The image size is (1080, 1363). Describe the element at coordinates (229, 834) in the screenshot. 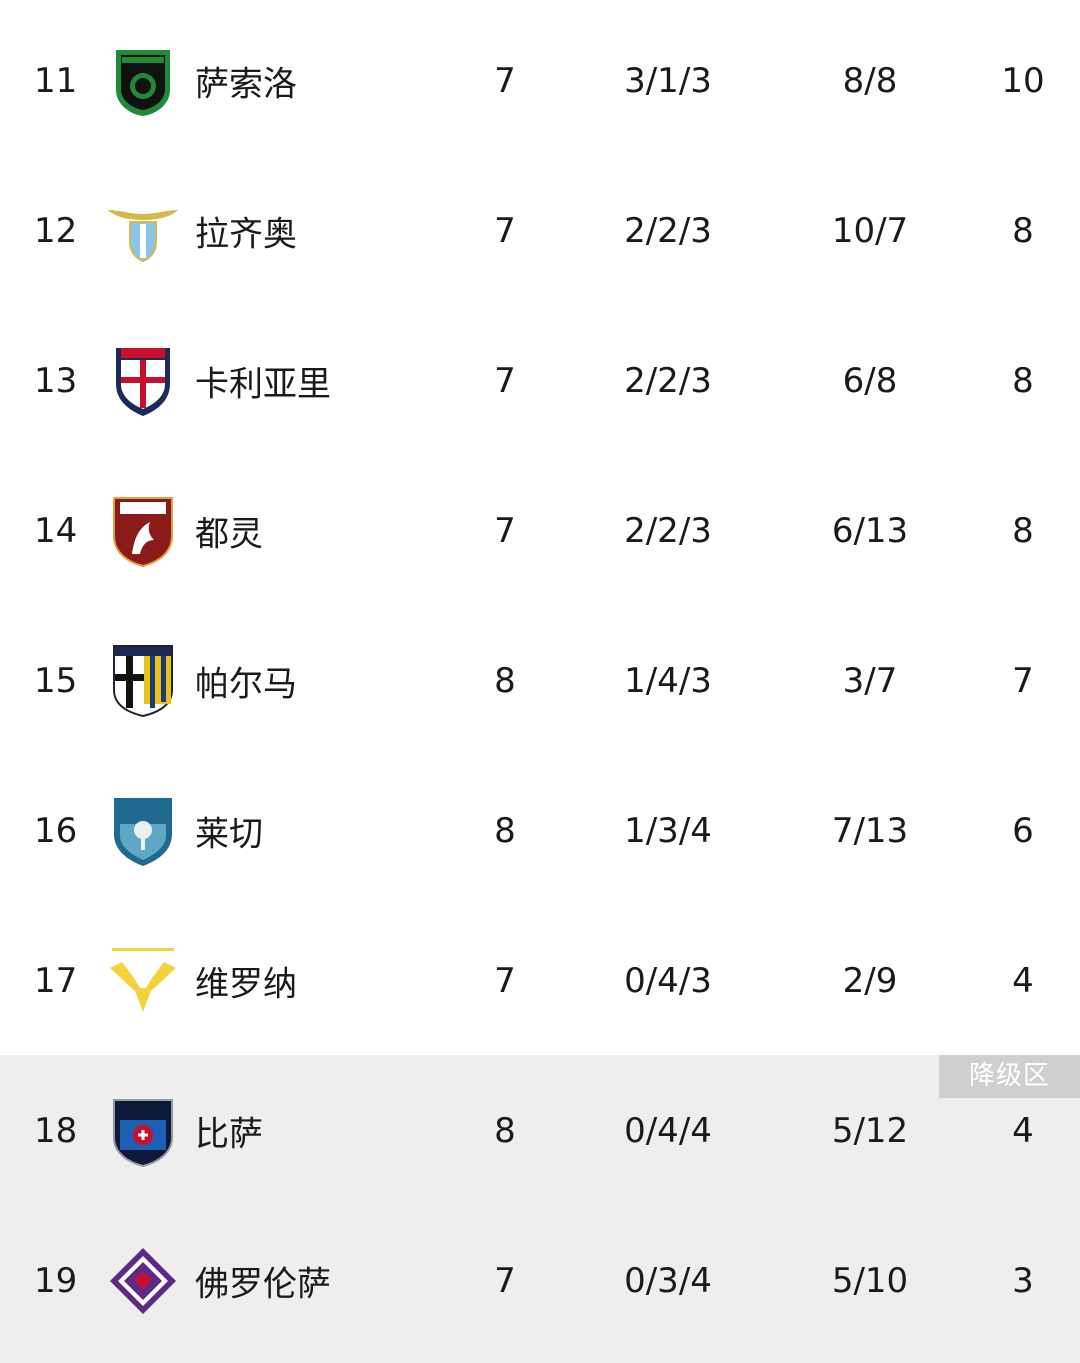

I see `team-name: 莱切` at that location.